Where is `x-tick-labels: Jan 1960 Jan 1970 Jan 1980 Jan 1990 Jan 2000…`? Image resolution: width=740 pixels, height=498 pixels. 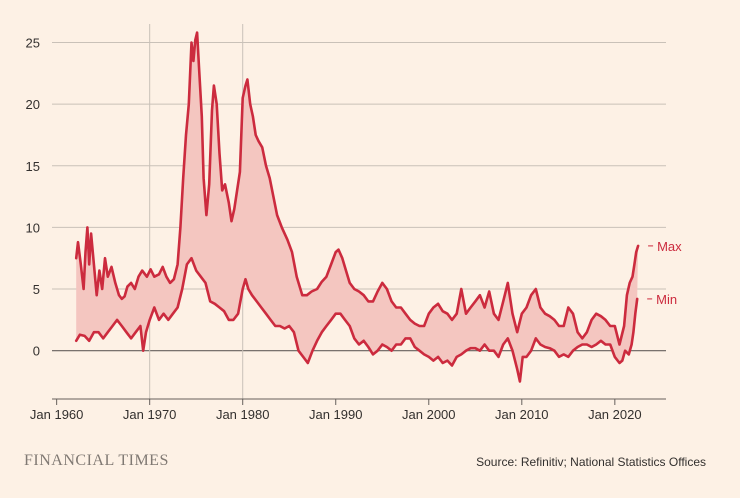 x-tick-labels: Jan 1960 Jan 1970 Jan 1980 Jan 1990 Jan 2000… is located at coordinates (336, 414).